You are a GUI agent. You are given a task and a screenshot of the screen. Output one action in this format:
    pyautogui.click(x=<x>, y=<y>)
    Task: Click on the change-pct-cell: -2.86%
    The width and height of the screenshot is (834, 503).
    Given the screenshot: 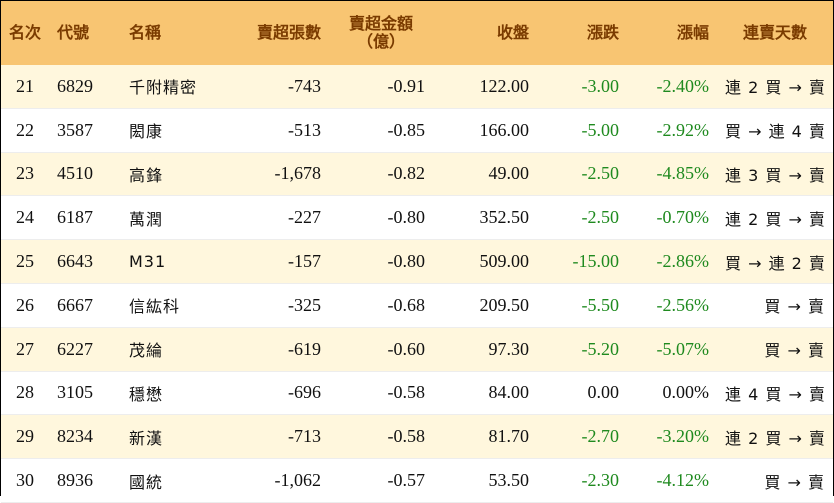 What is the action you would take?
    pyautogui.click(x=672, y=261)
    